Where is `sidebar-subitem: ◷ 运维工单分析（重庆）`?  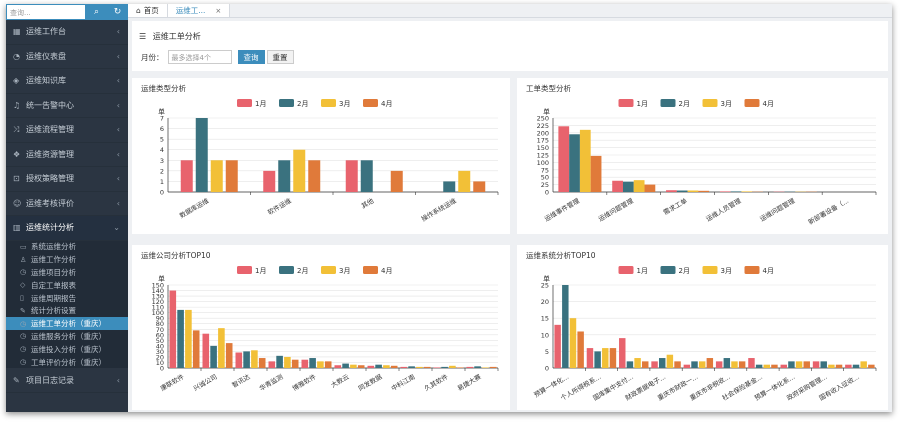
sidebar-subitem: ◷ 运维工单分析（重庆） is located at coordinates (67, 324).